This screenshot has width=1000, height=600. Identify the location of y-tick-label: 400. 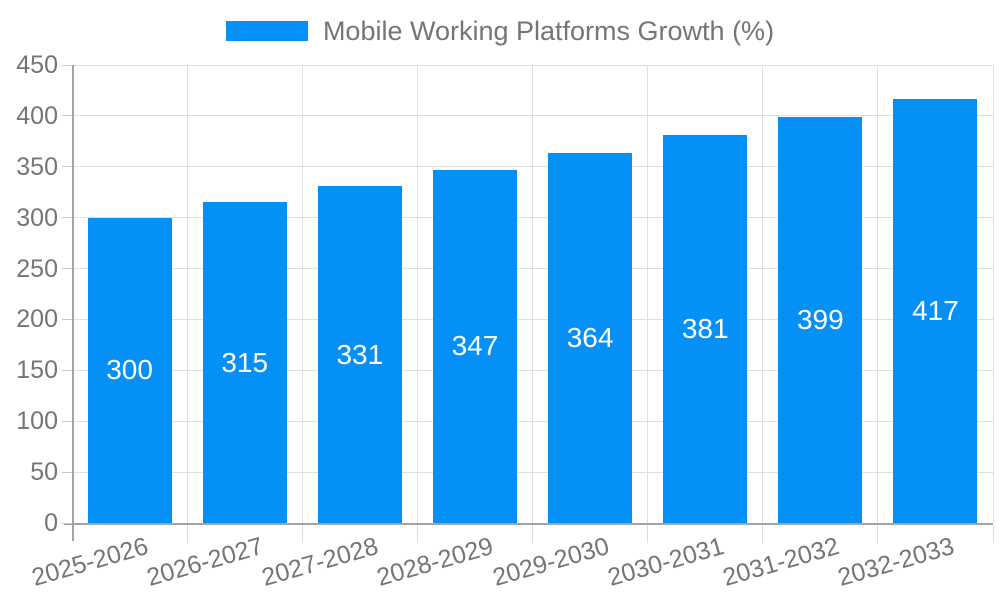
(37, 115).